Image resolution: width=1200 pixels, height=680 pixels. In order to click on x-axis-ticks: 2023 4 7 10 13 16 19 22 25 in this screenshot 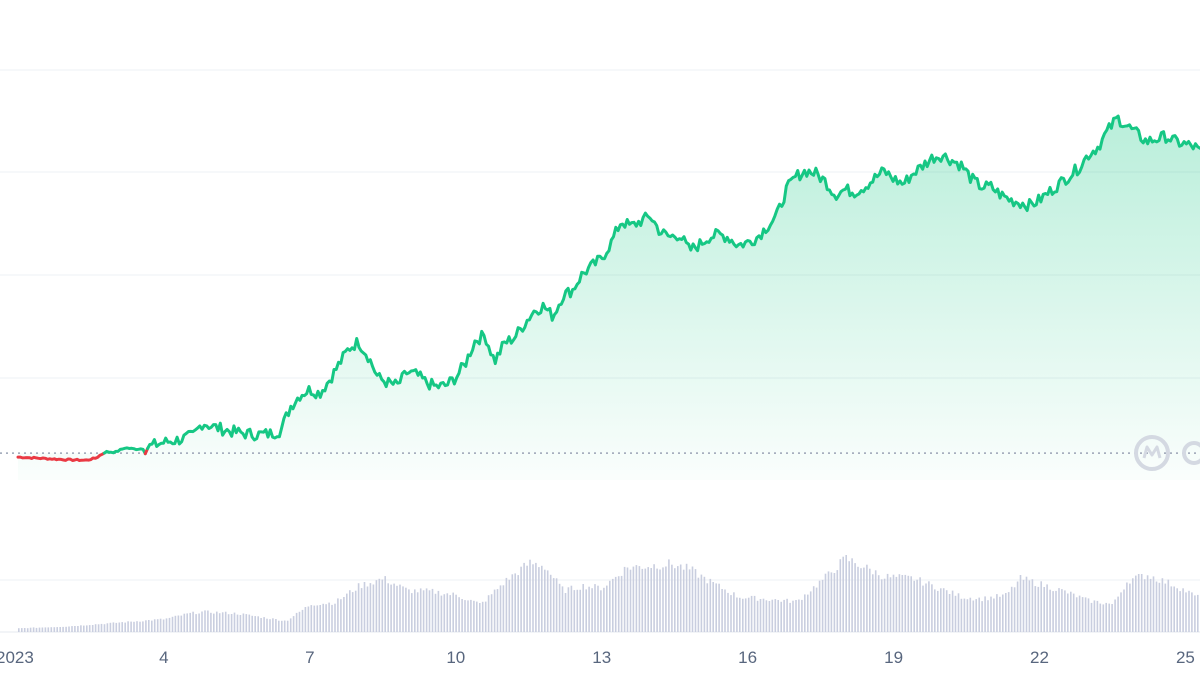, I will do `click(597, 657)`.